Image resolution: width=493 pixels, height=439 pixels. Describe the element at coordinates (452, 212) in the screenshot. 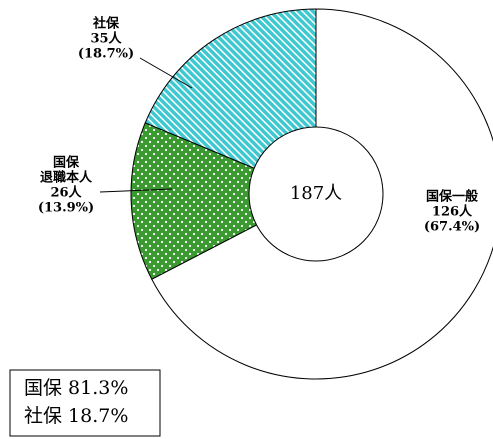

I see `value-label: 126人` at that location.